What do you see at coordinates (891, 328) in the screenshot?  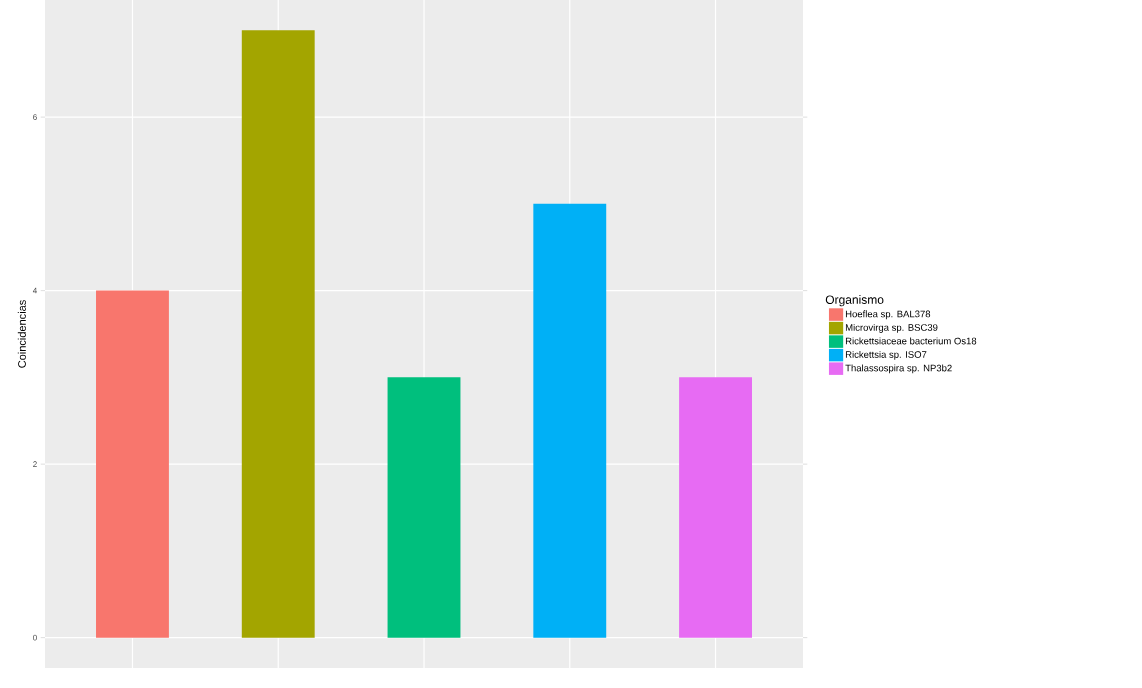 I see `legend-label: Microvirga sp. BSC39` at bounding box center [891, 328].